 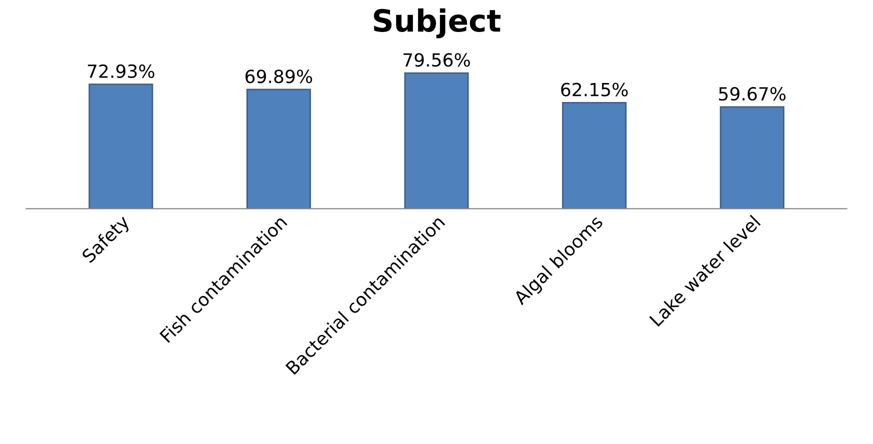 I want to click on chart-title: Subject, so click(x=437, y=23).